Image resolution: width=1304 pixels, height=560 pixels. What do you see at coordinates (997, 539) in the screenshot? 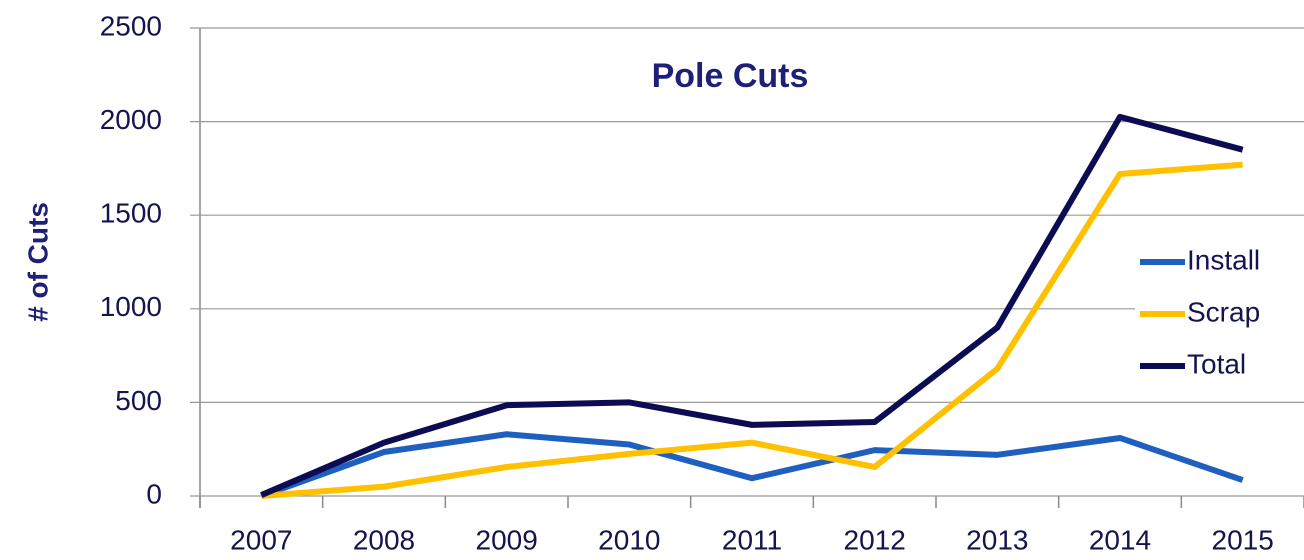
I see `x-tick-label: 2013` at bounding box center [997, 539].